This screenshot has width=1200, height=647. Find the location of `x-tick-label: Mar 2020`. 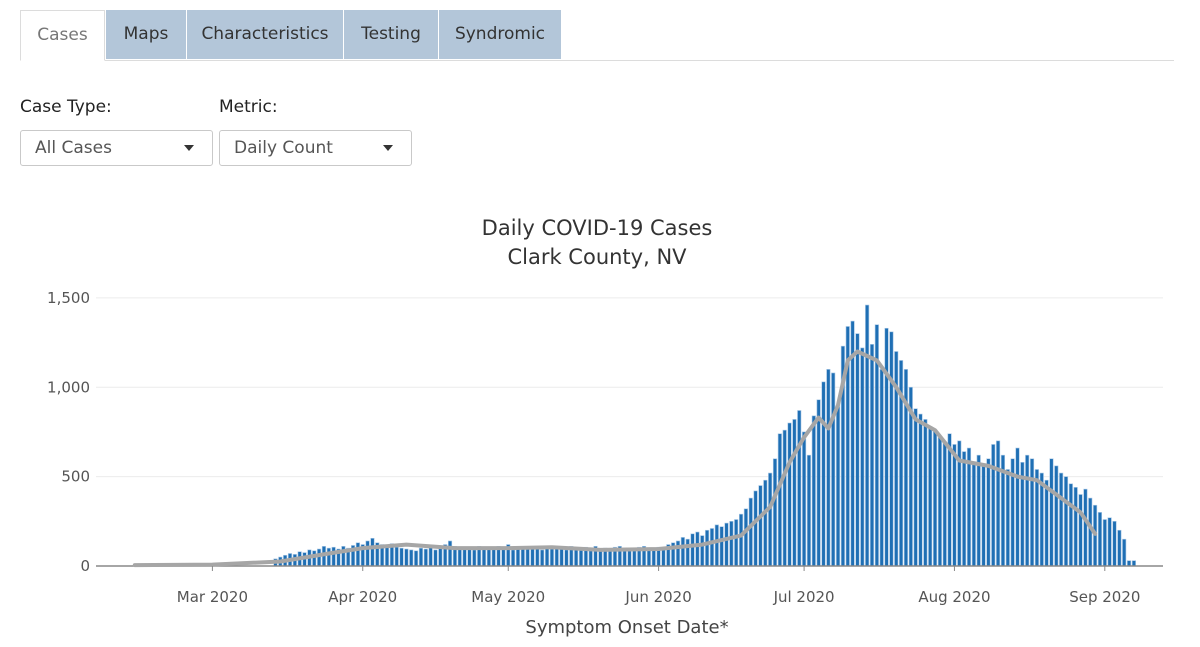

x-tick-label: Mar 2020 is located at coordinates (212, 597).